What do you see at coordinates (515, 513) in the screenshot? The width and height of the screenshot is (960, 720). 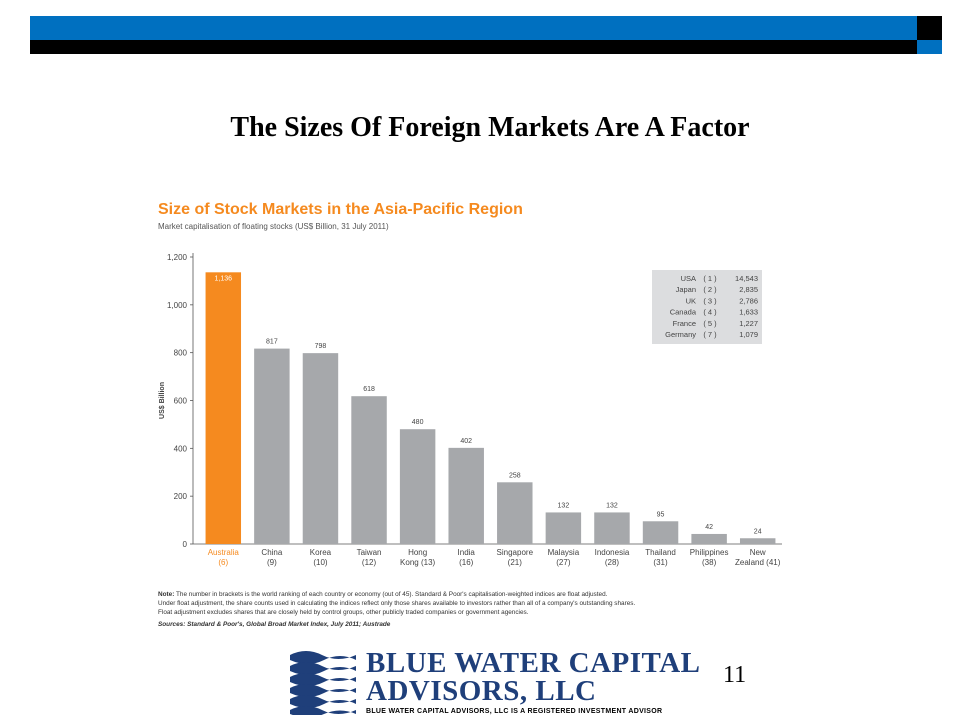 I see `bar-singapore` at bounding box center [515, 513].